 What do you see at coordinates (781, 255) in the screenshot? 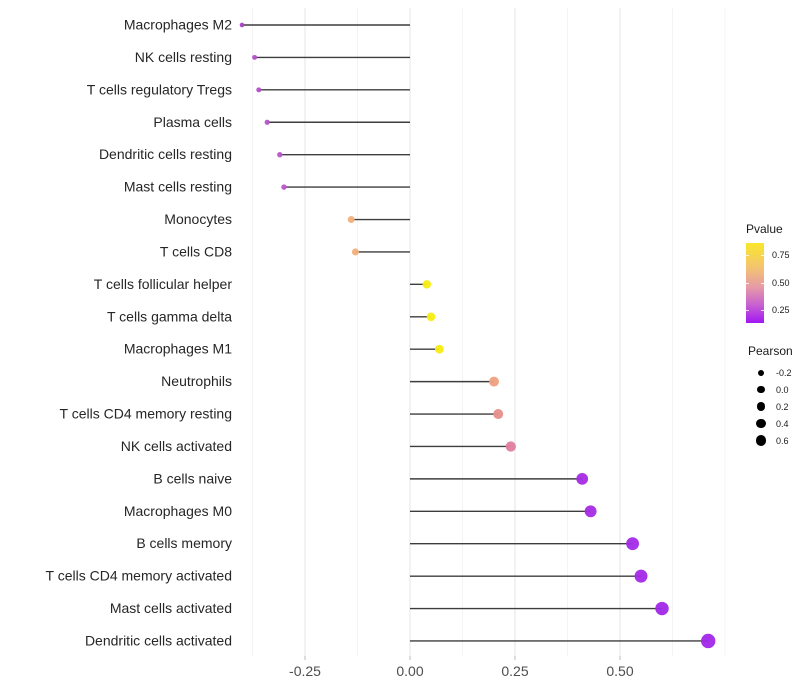
I see `pvalue-tick-label: 0.75` at bounding box center [781, 255].